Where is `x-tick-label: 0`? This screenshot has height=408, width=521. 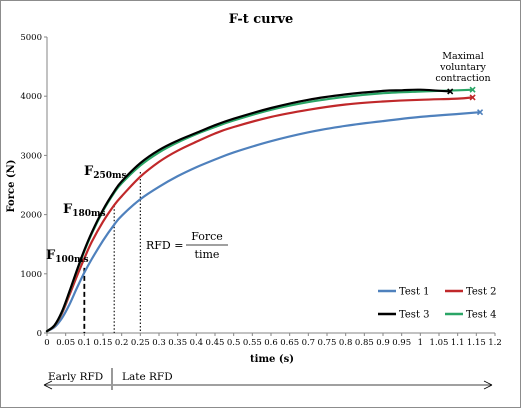 x-tick-label: 0 is located at coordinates (46, 343).